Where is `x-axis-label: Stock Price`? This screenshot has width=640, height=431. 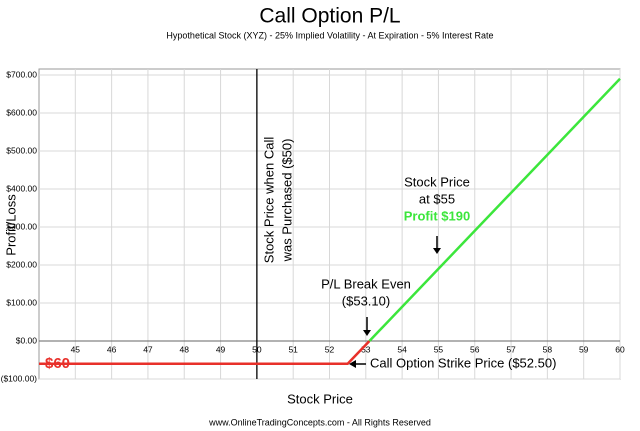
x-axis-label: Stock Price is located at coordinates (320, 398).